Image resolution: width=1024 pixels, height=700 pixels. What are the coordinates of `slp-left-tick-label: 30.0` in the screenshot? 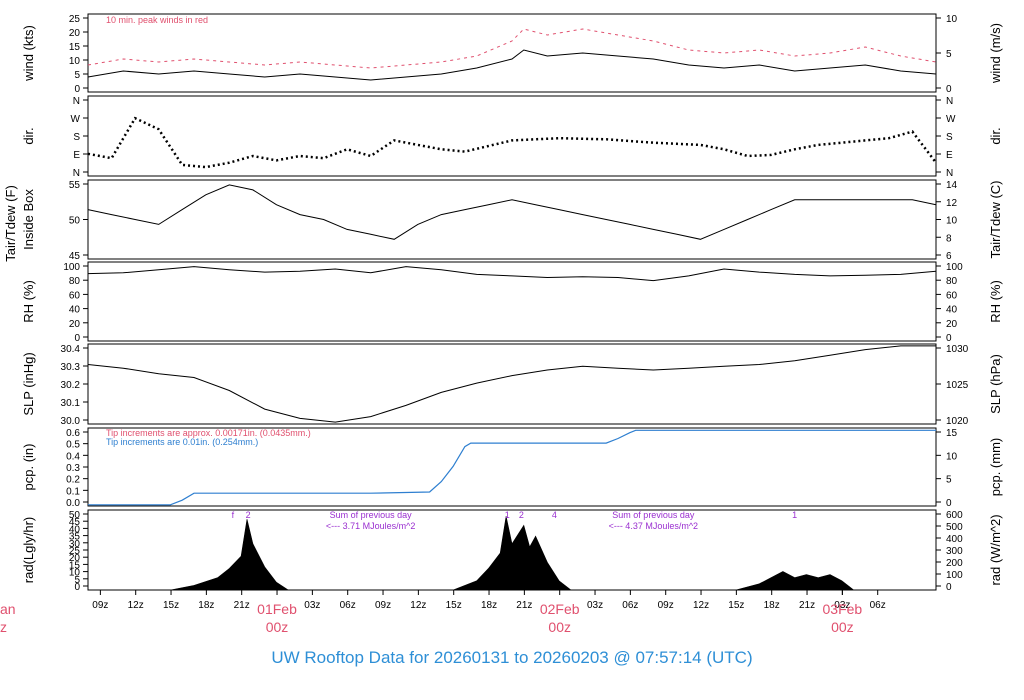 It's located at (71, 421).